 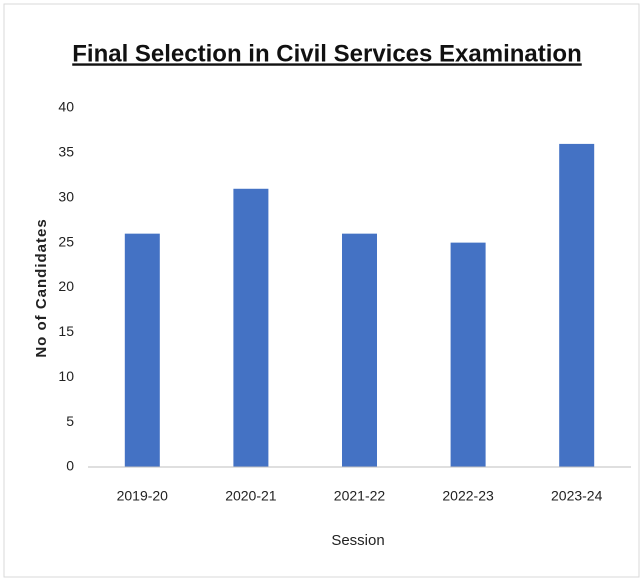 I want to click on y-axis-title: No of Candidates, so click(x=41, y=287).